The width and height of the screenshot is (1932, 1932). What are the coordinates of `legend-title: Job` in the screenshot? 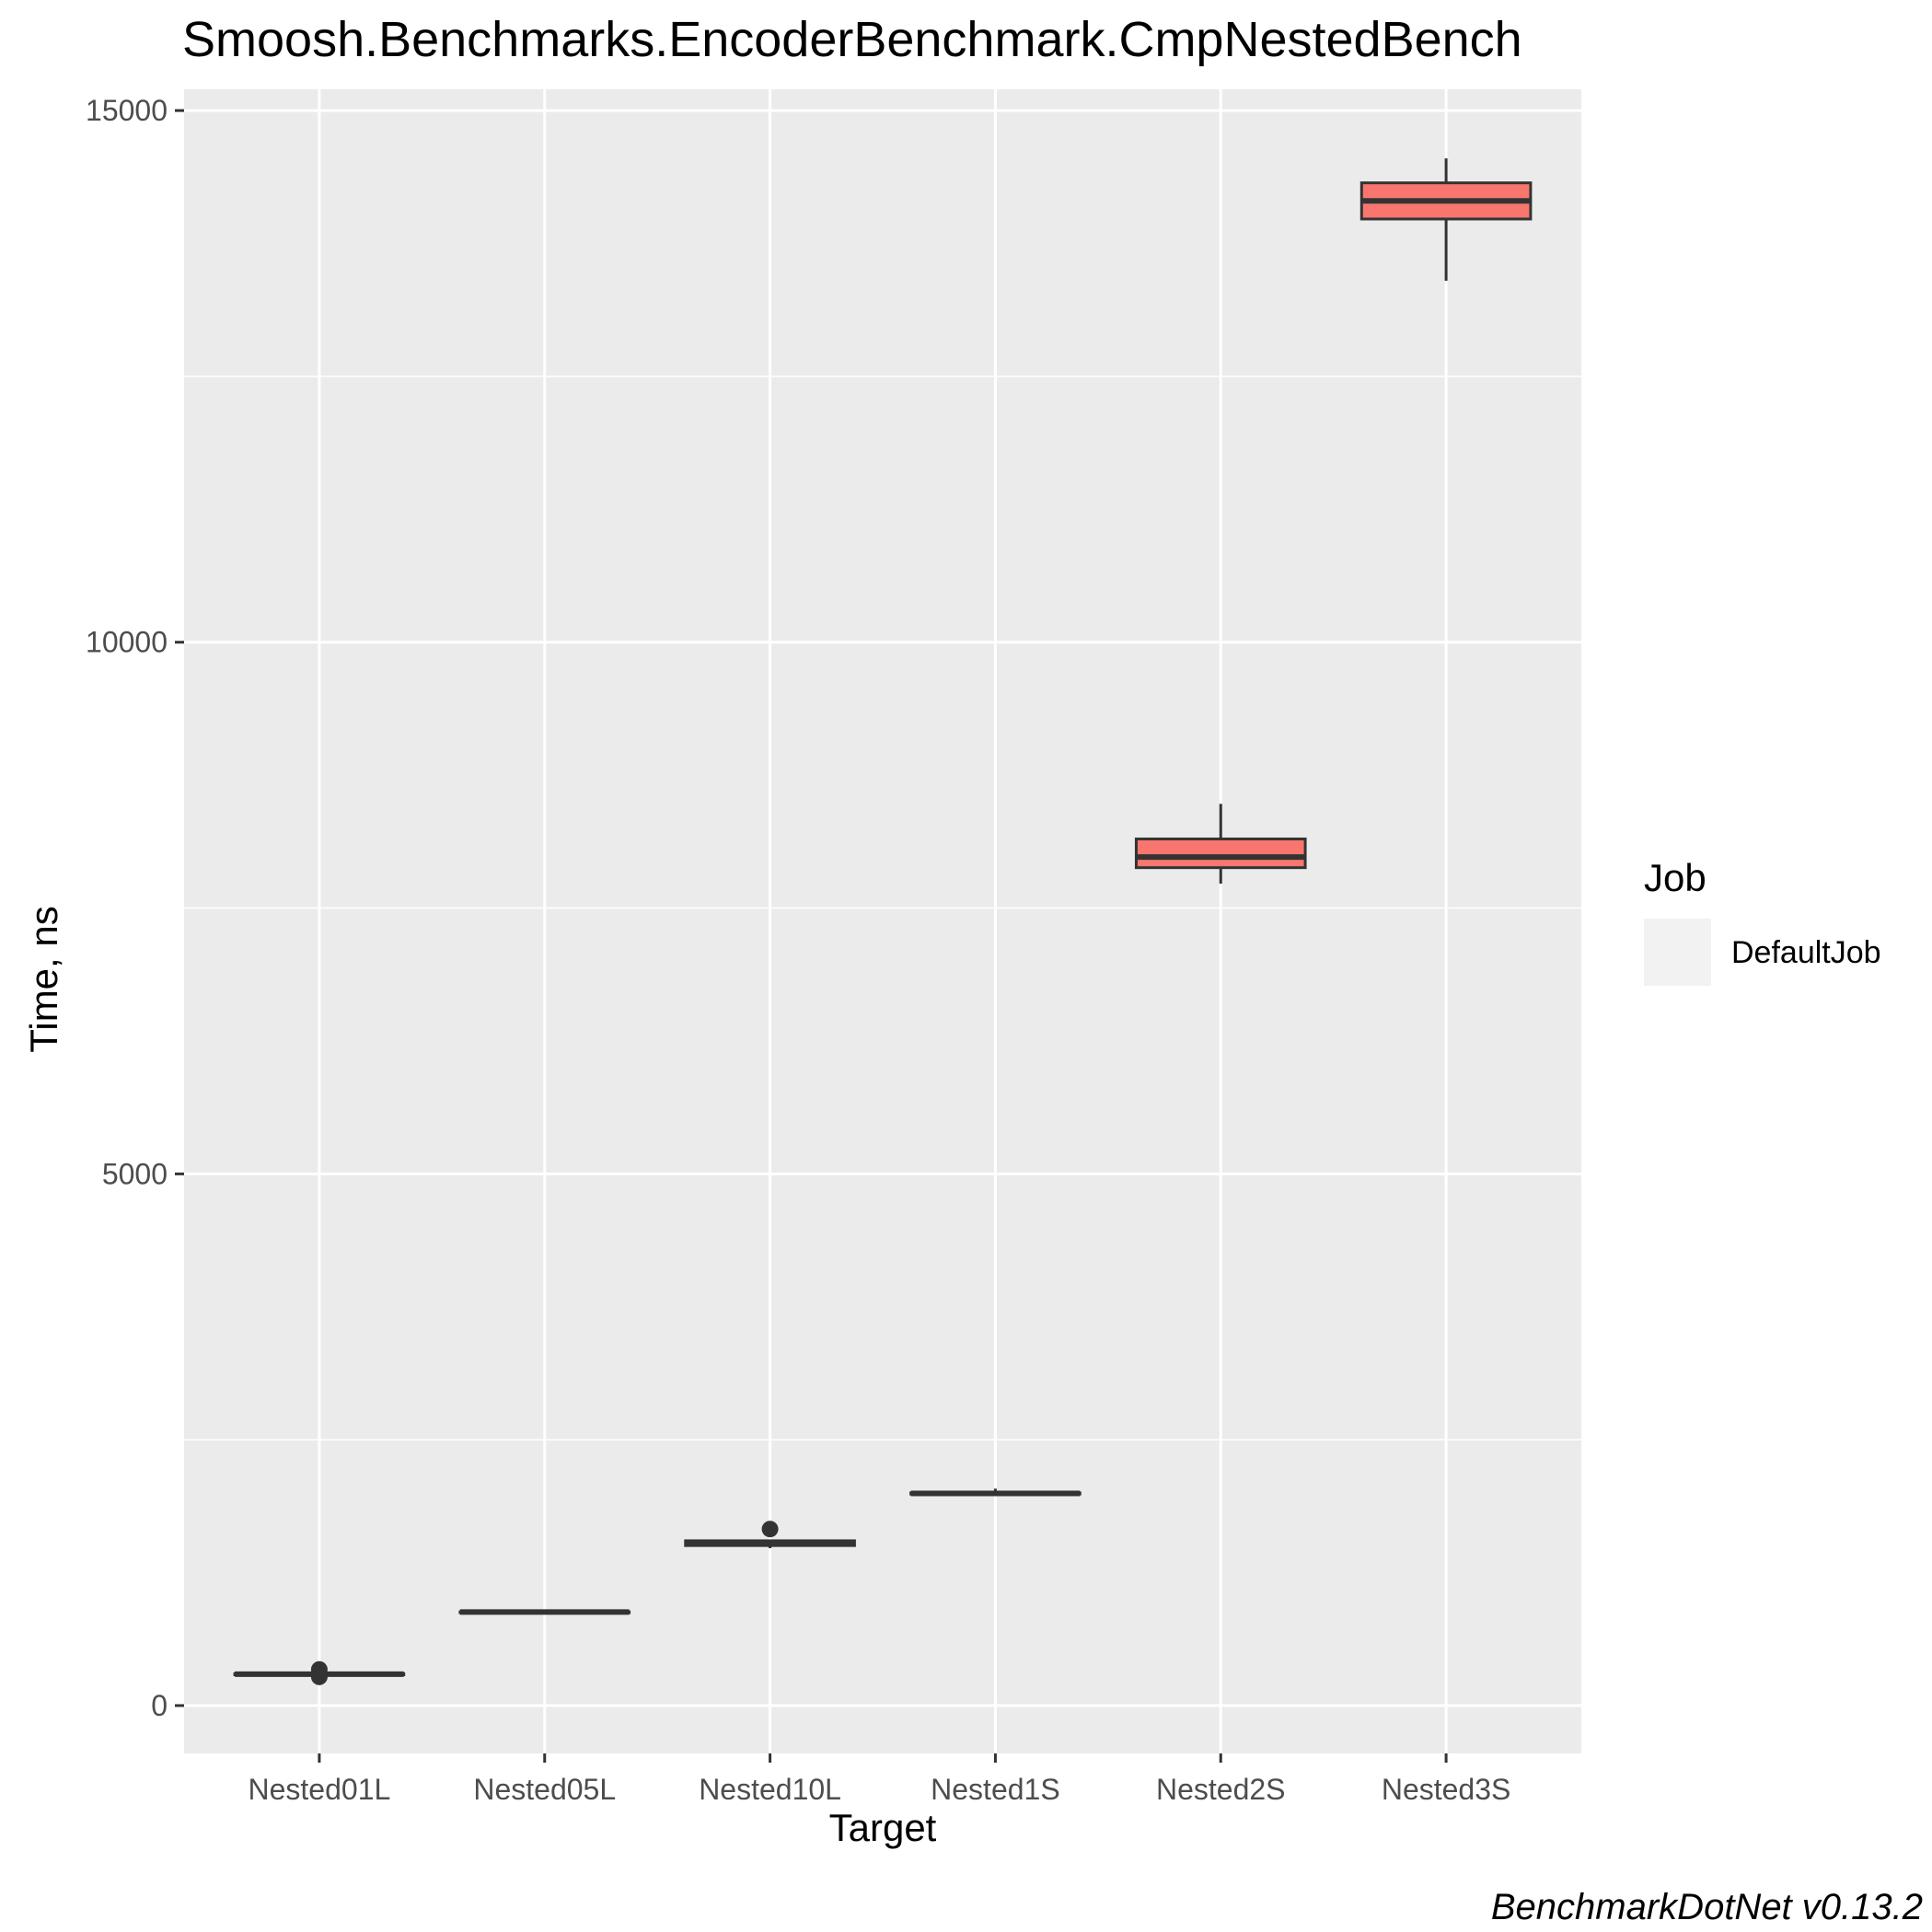 It's located at (1675, 878).